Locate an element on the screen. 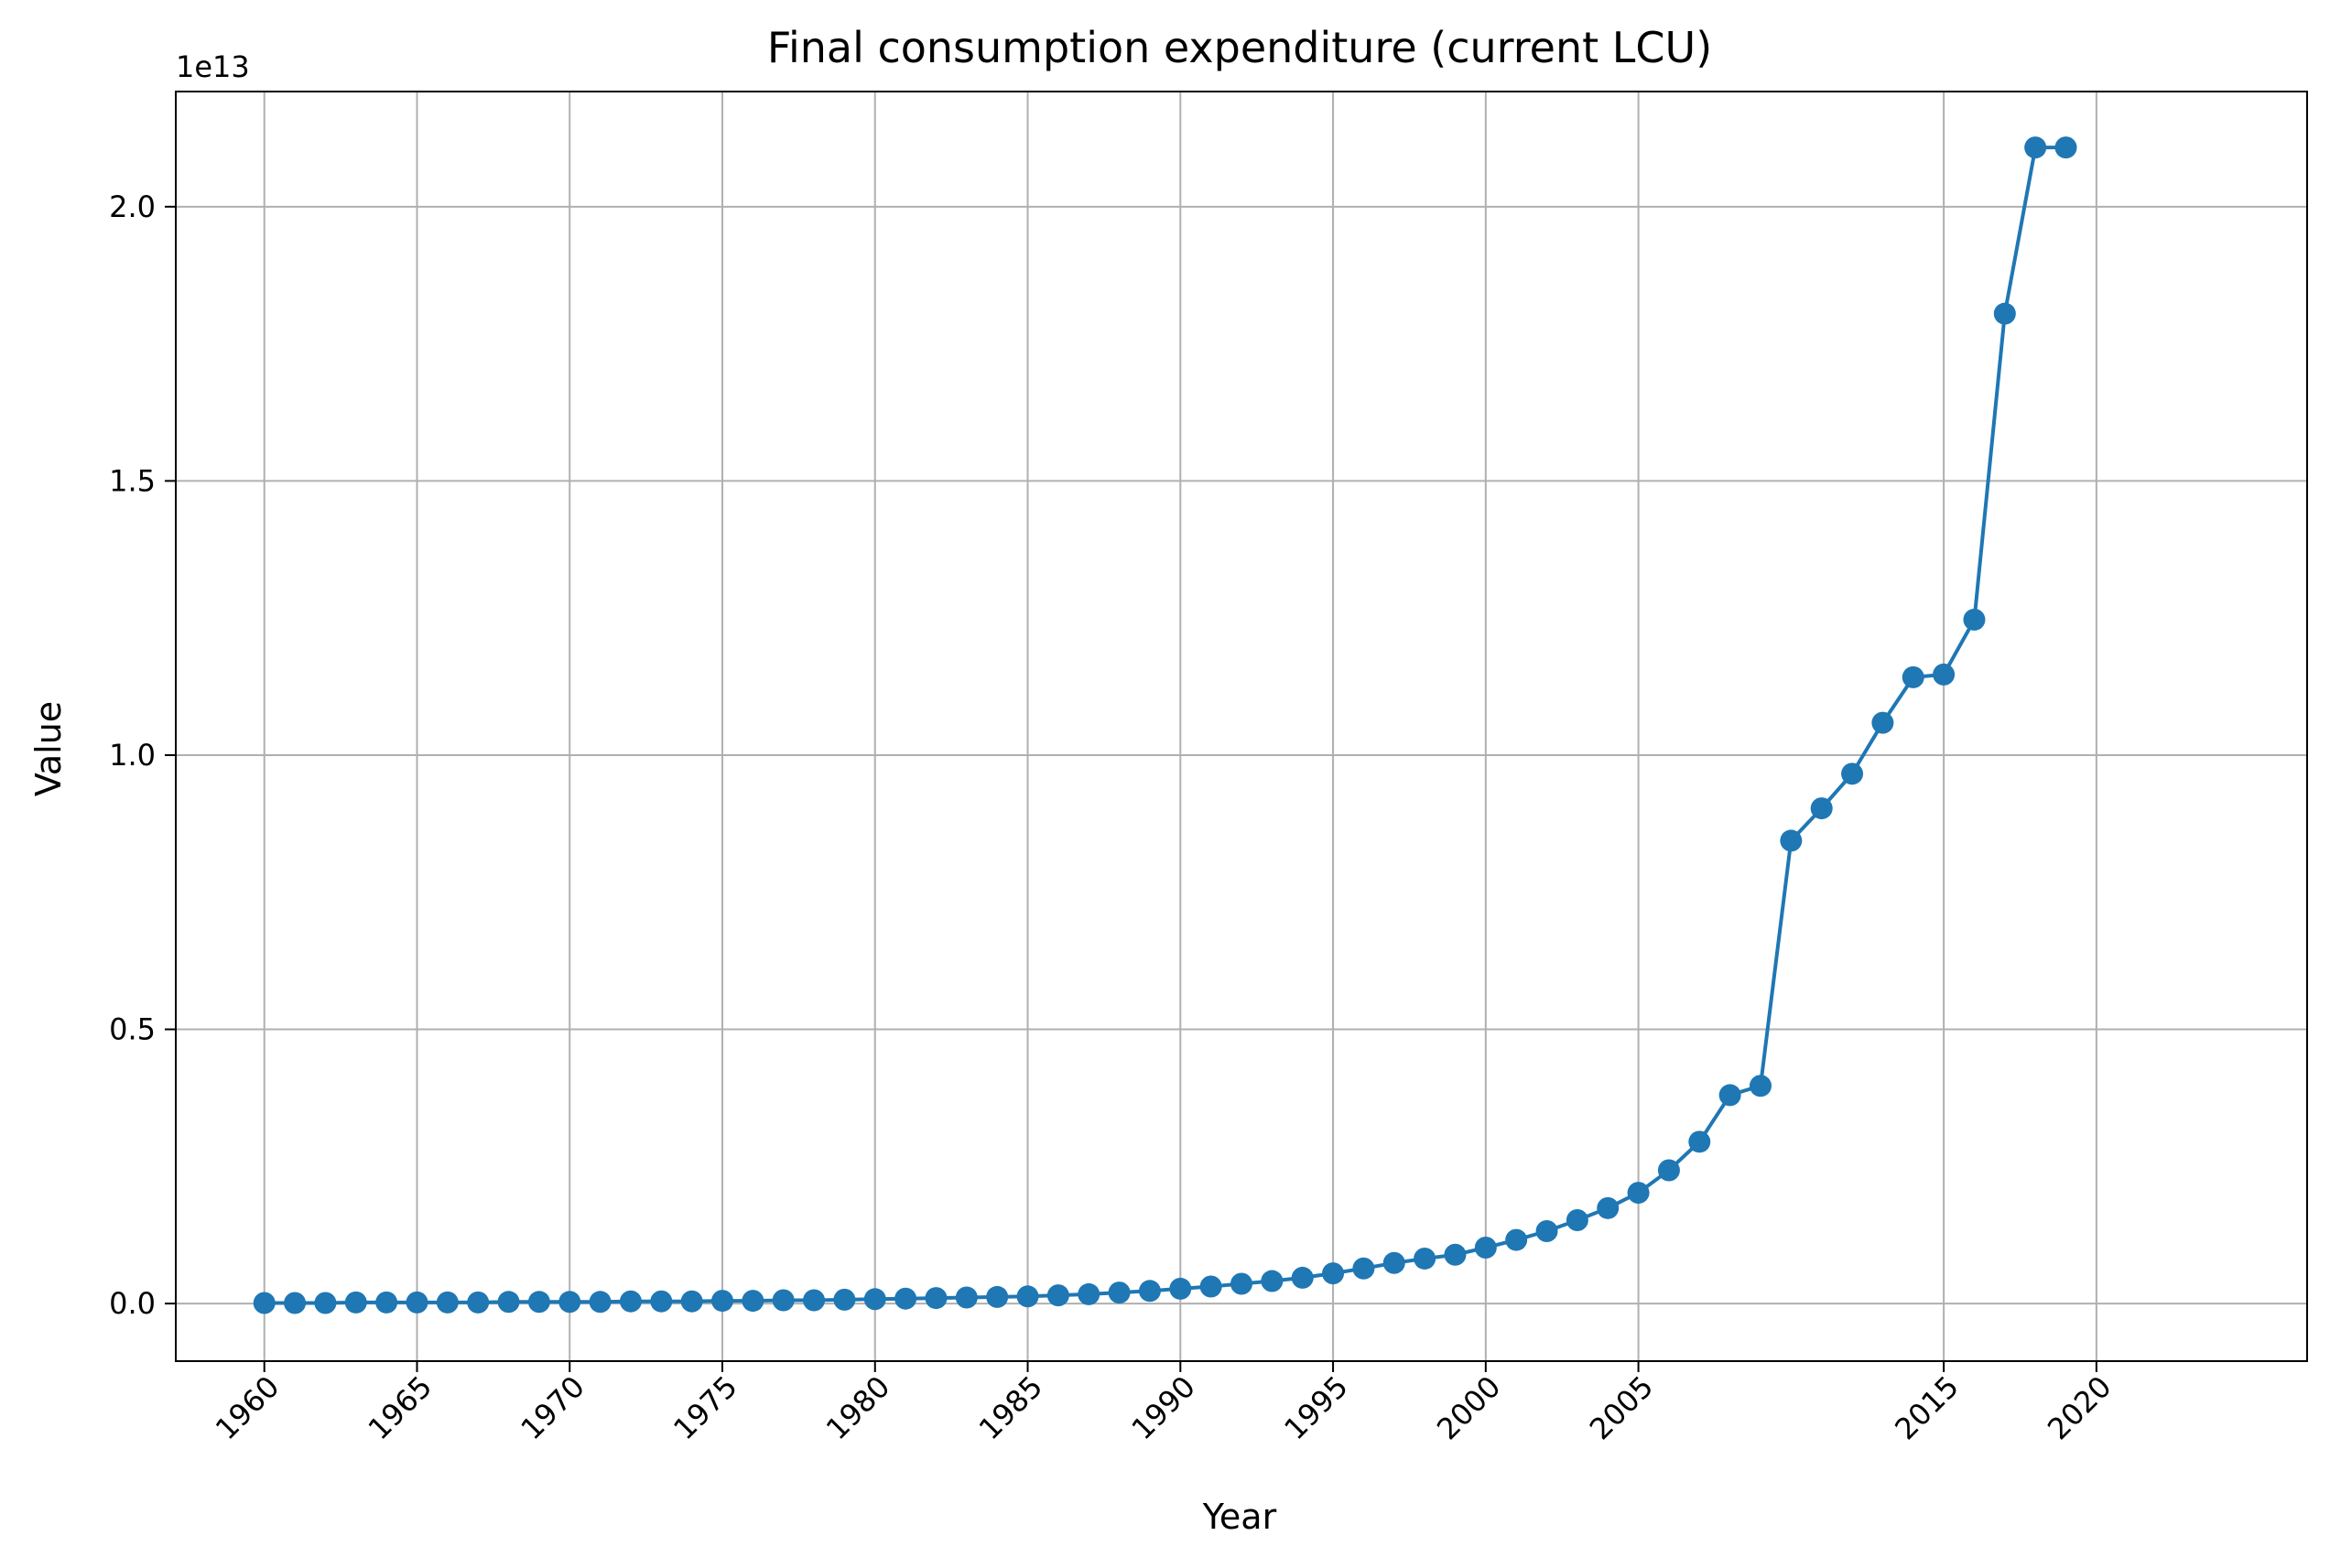 The height and width of the screenshot is (1568, 2330). y-tick-label: 0.5 is located at coordinates (132, 1029).